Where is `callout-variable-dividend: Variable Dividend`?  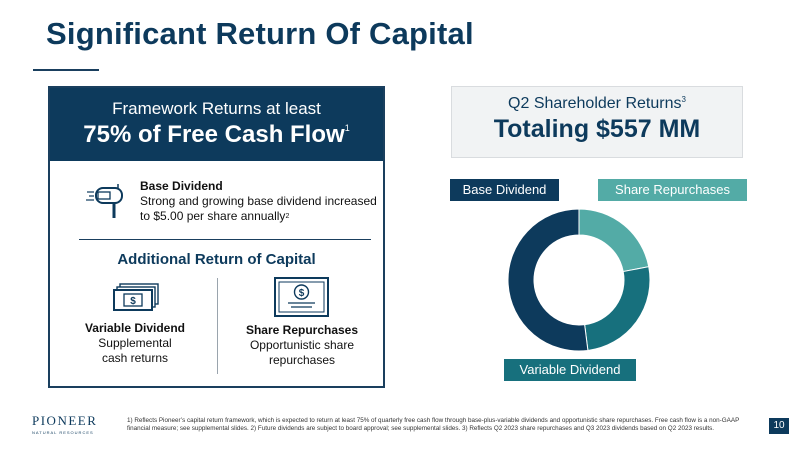 callout-variable-dividend: Variable Dividend is located at coordinates (570, 370).